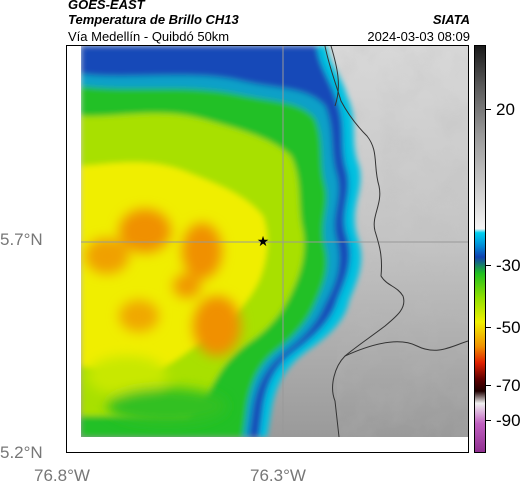 The width and height of the screenshot is (526, 491). What do you see at coordinates (451, 19) in the screenshot?
I see `brand-label: SIATA` at bounding box center [451, 19].